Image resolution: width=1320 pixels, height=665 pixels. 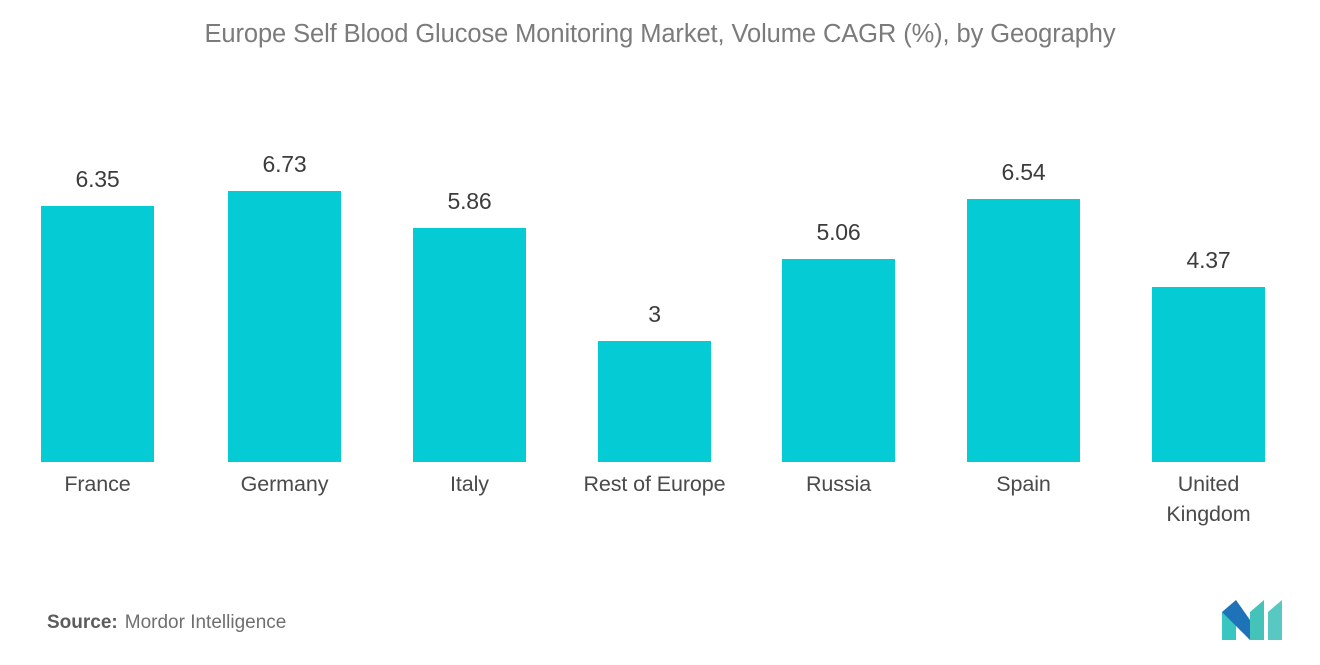 What do you see at coordinates (1208, 260) in the screenshot?
I see `bar-value-united-kingdom: 4.37` at bounding box center [1208, 260].